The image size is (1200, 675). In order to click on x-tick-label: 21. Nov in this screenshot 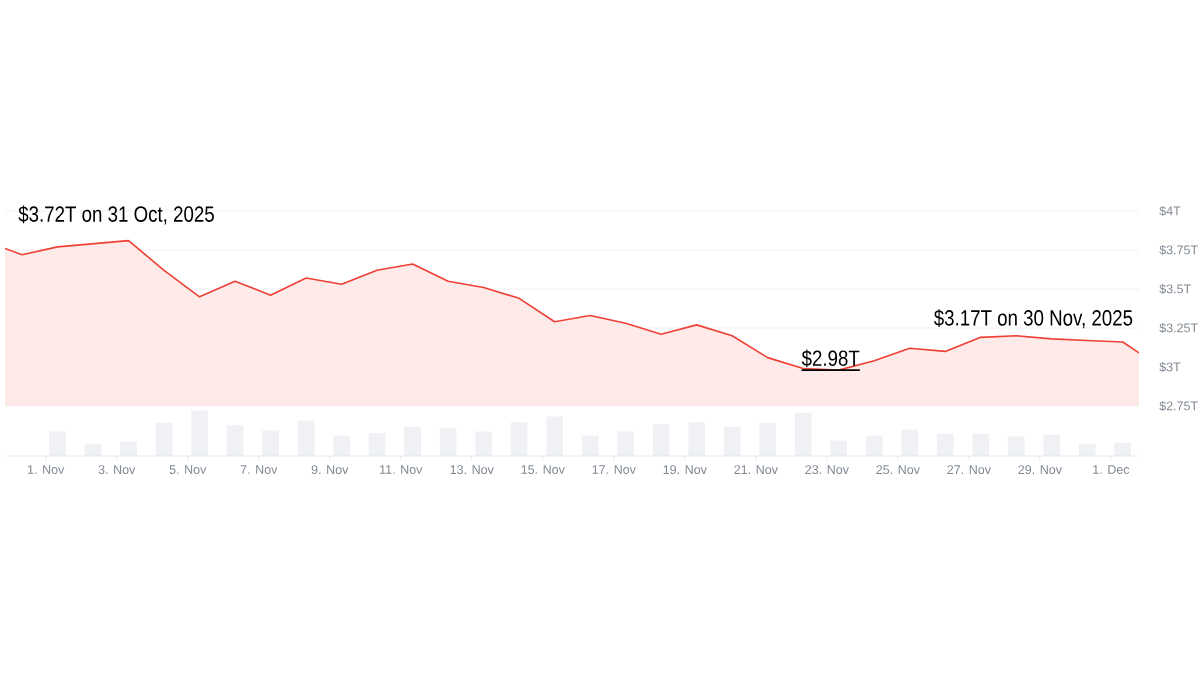, I will do `click(756, 470)`.